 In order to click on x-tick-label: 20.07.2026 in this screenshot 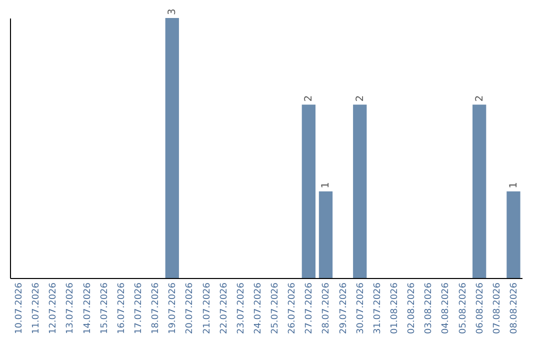, I will do `click(190, 308)`.